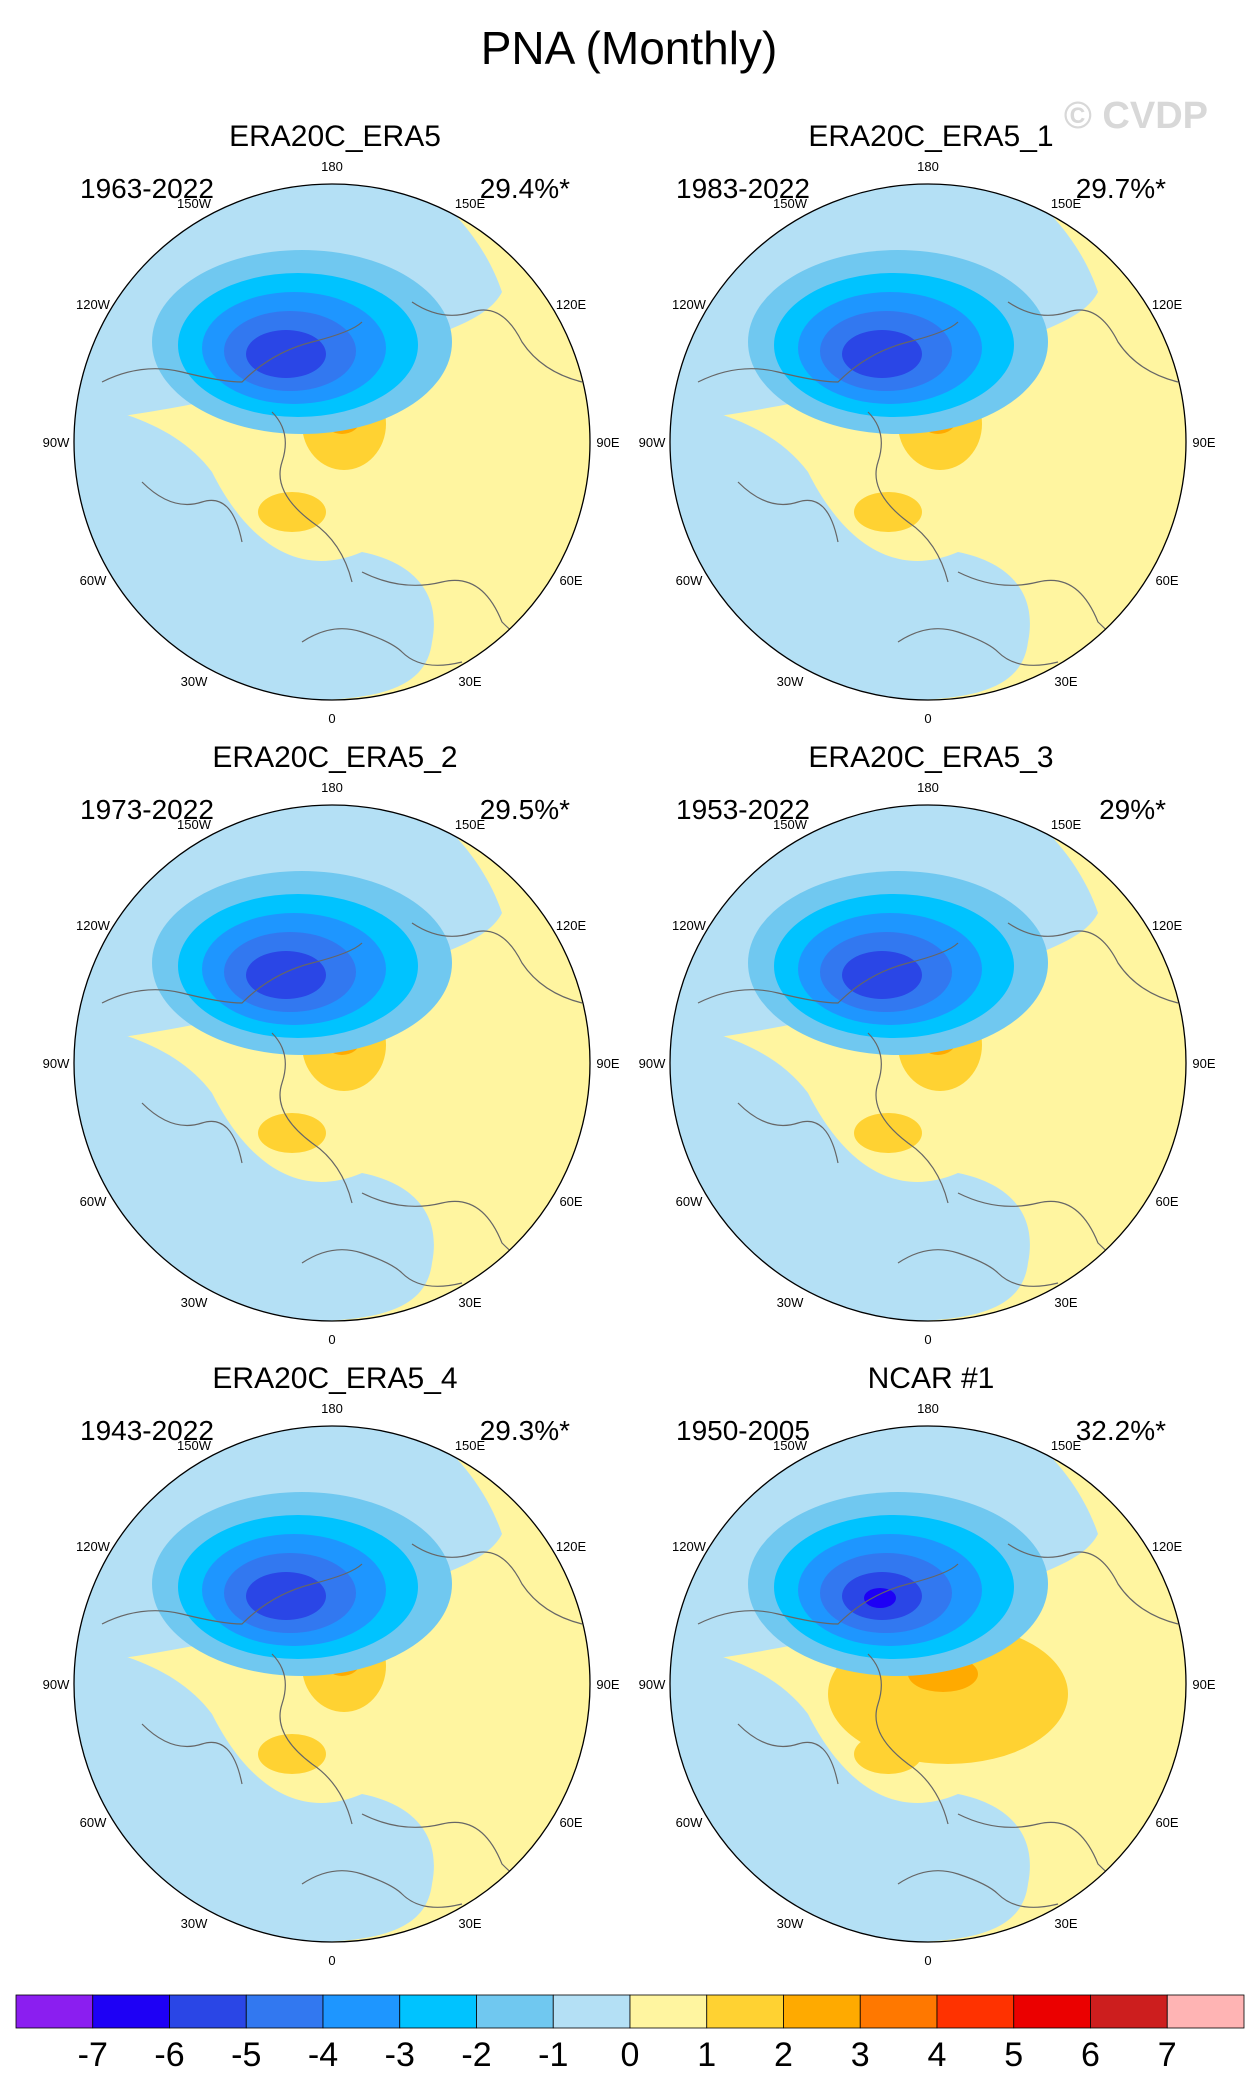 Image resolution: width=1258 pixels, height=2086 pixels. Describe the element at coordinates (1167, 304) in the screenshot. I see `longitude-label: 120E` at that location.